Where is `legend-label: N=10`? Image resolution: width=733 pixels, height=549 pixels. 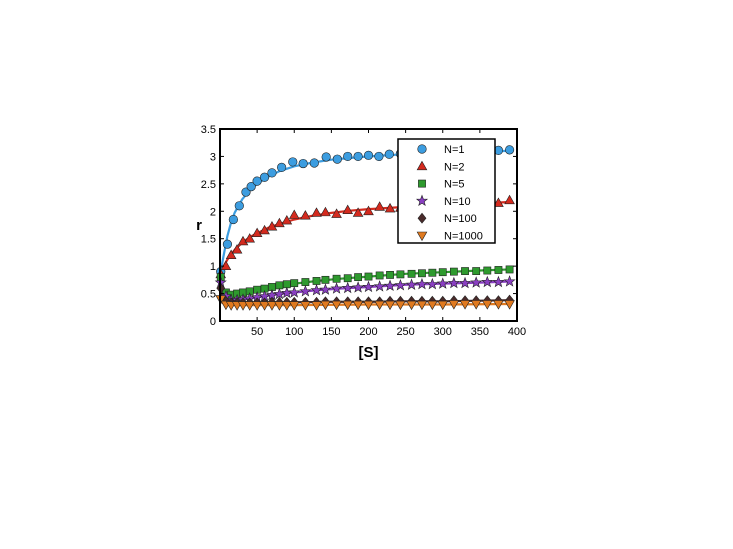
legend-label: N=10 is located at coordinates (457, 202).